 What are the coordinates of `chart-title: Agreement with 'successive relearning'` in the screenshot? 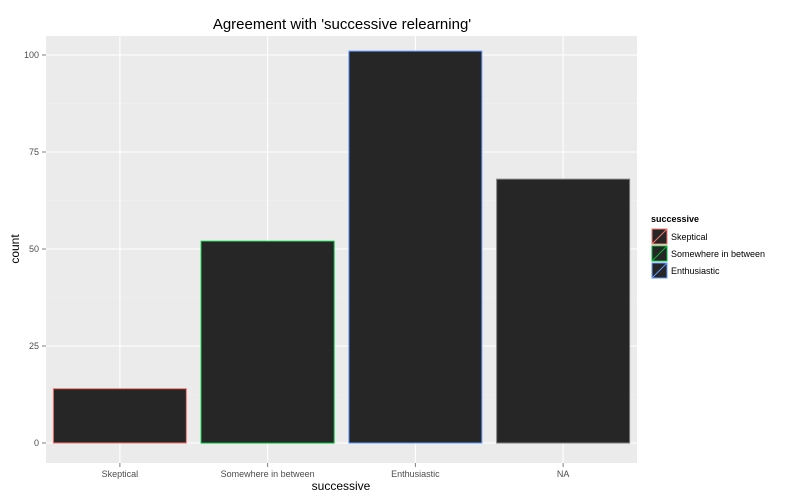 It's located at (342, 24).